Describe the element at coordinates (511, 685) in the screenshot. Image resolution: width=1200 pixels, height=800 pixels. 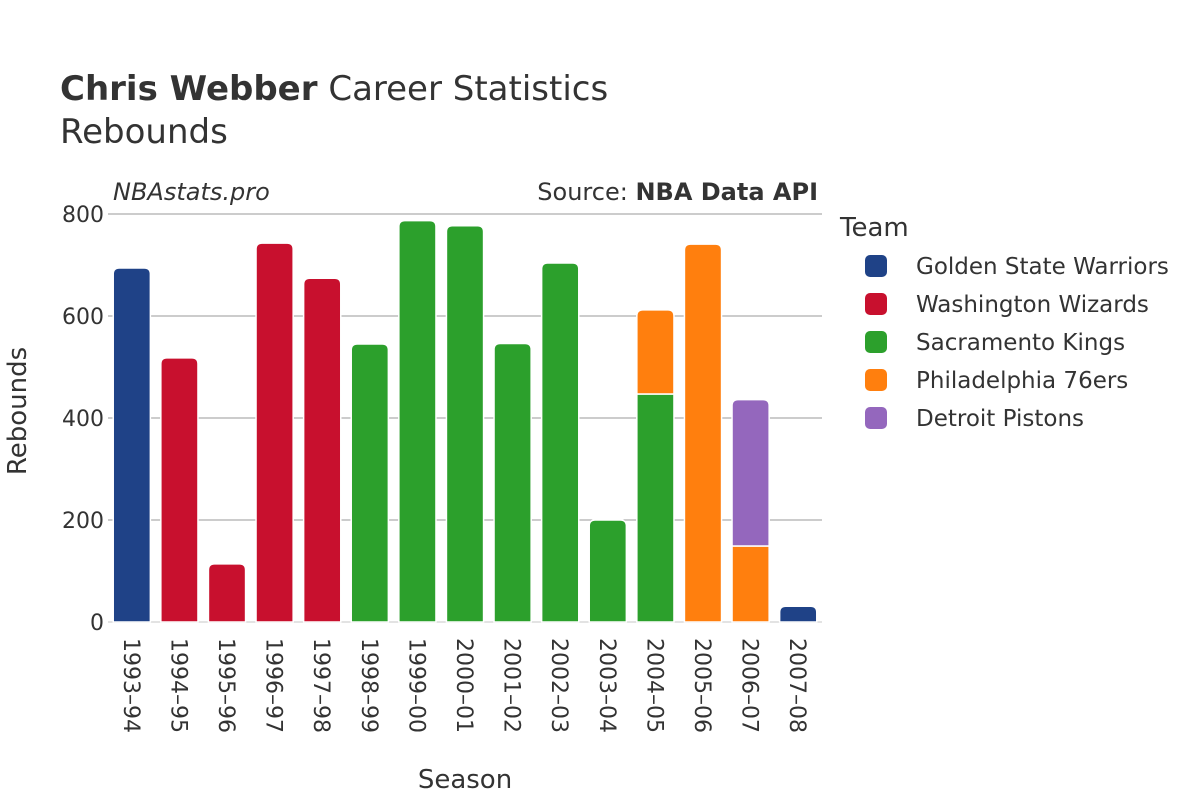
I see `x-tick-label: 2001–02` at that location.